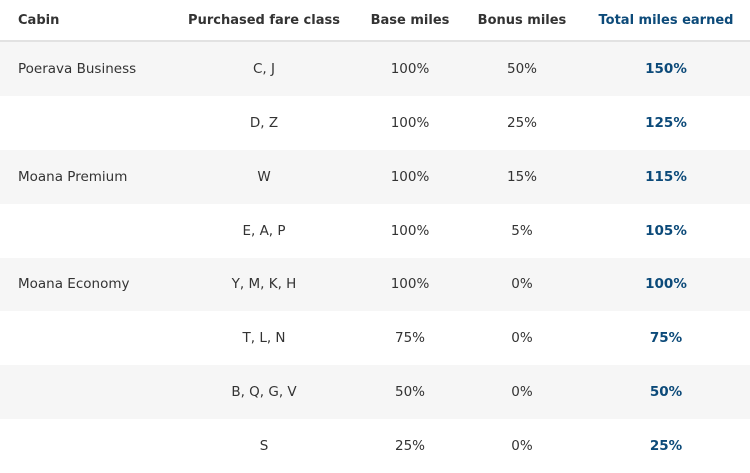  Describe the element at coordinates (666, 446) in the screenshot. I see `total-cell: 25%` at that location.